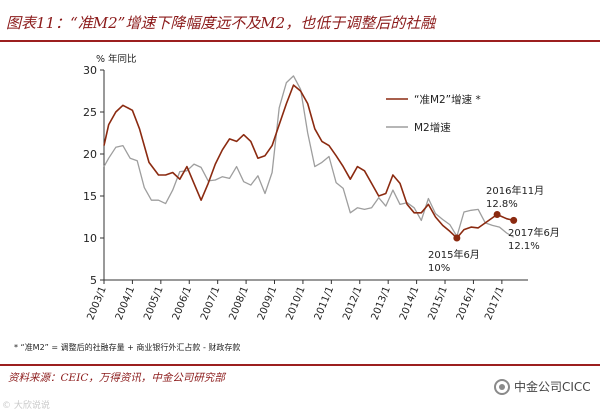 This screenshot has height=415, width=600. What do you see at coordinates (90, 154) in the screenshot?
I see `y-tick-label: 20` at bounding box center [90, 154].